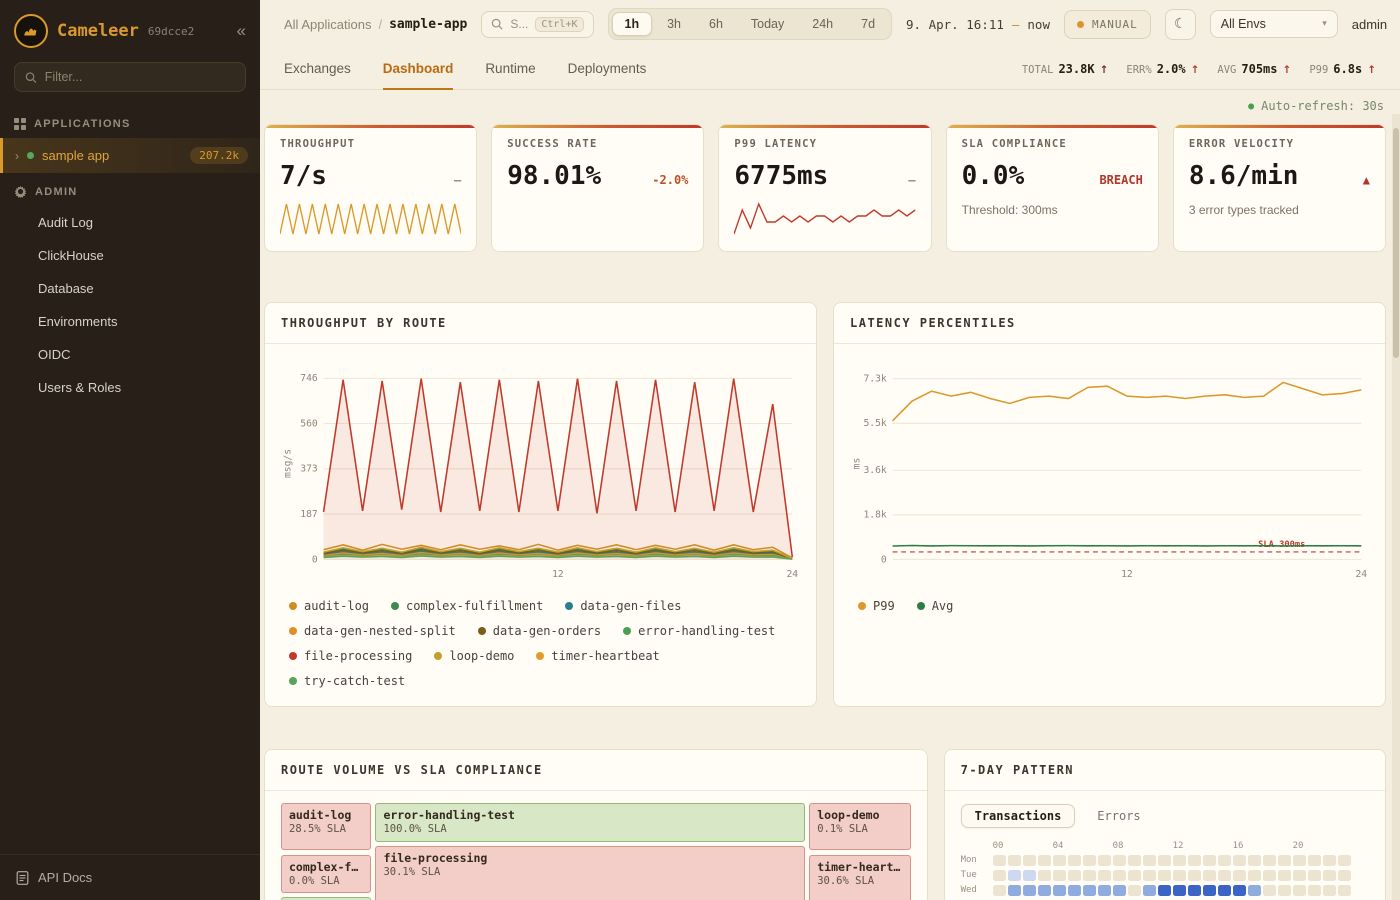  Describe the element at coordinates (350, 656) in the screenshot. I see `legend-item-file-processing: file-processing` at that location.